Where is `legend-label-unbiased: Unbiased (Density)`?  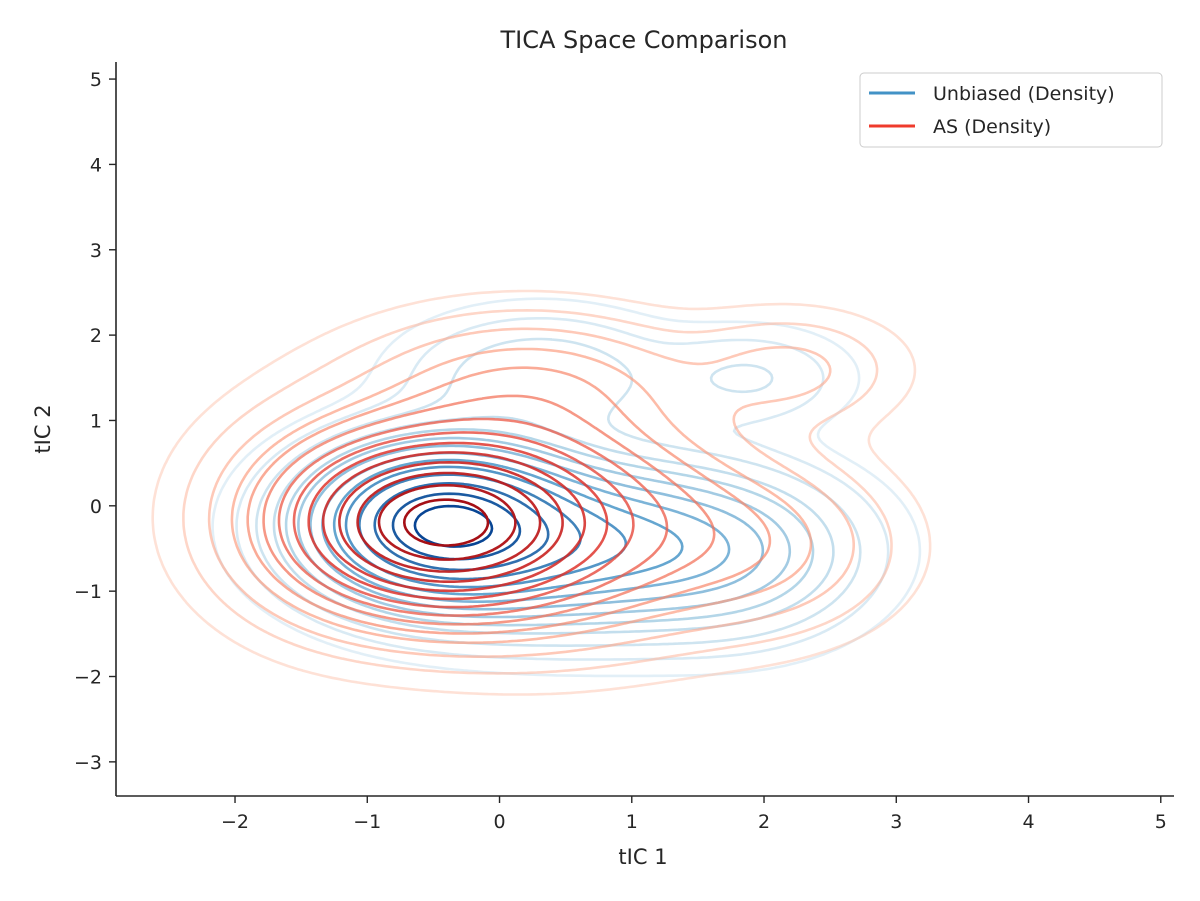
legend-label-unbiased: Unbiased (Density) is located at coordinates (1024, 94).